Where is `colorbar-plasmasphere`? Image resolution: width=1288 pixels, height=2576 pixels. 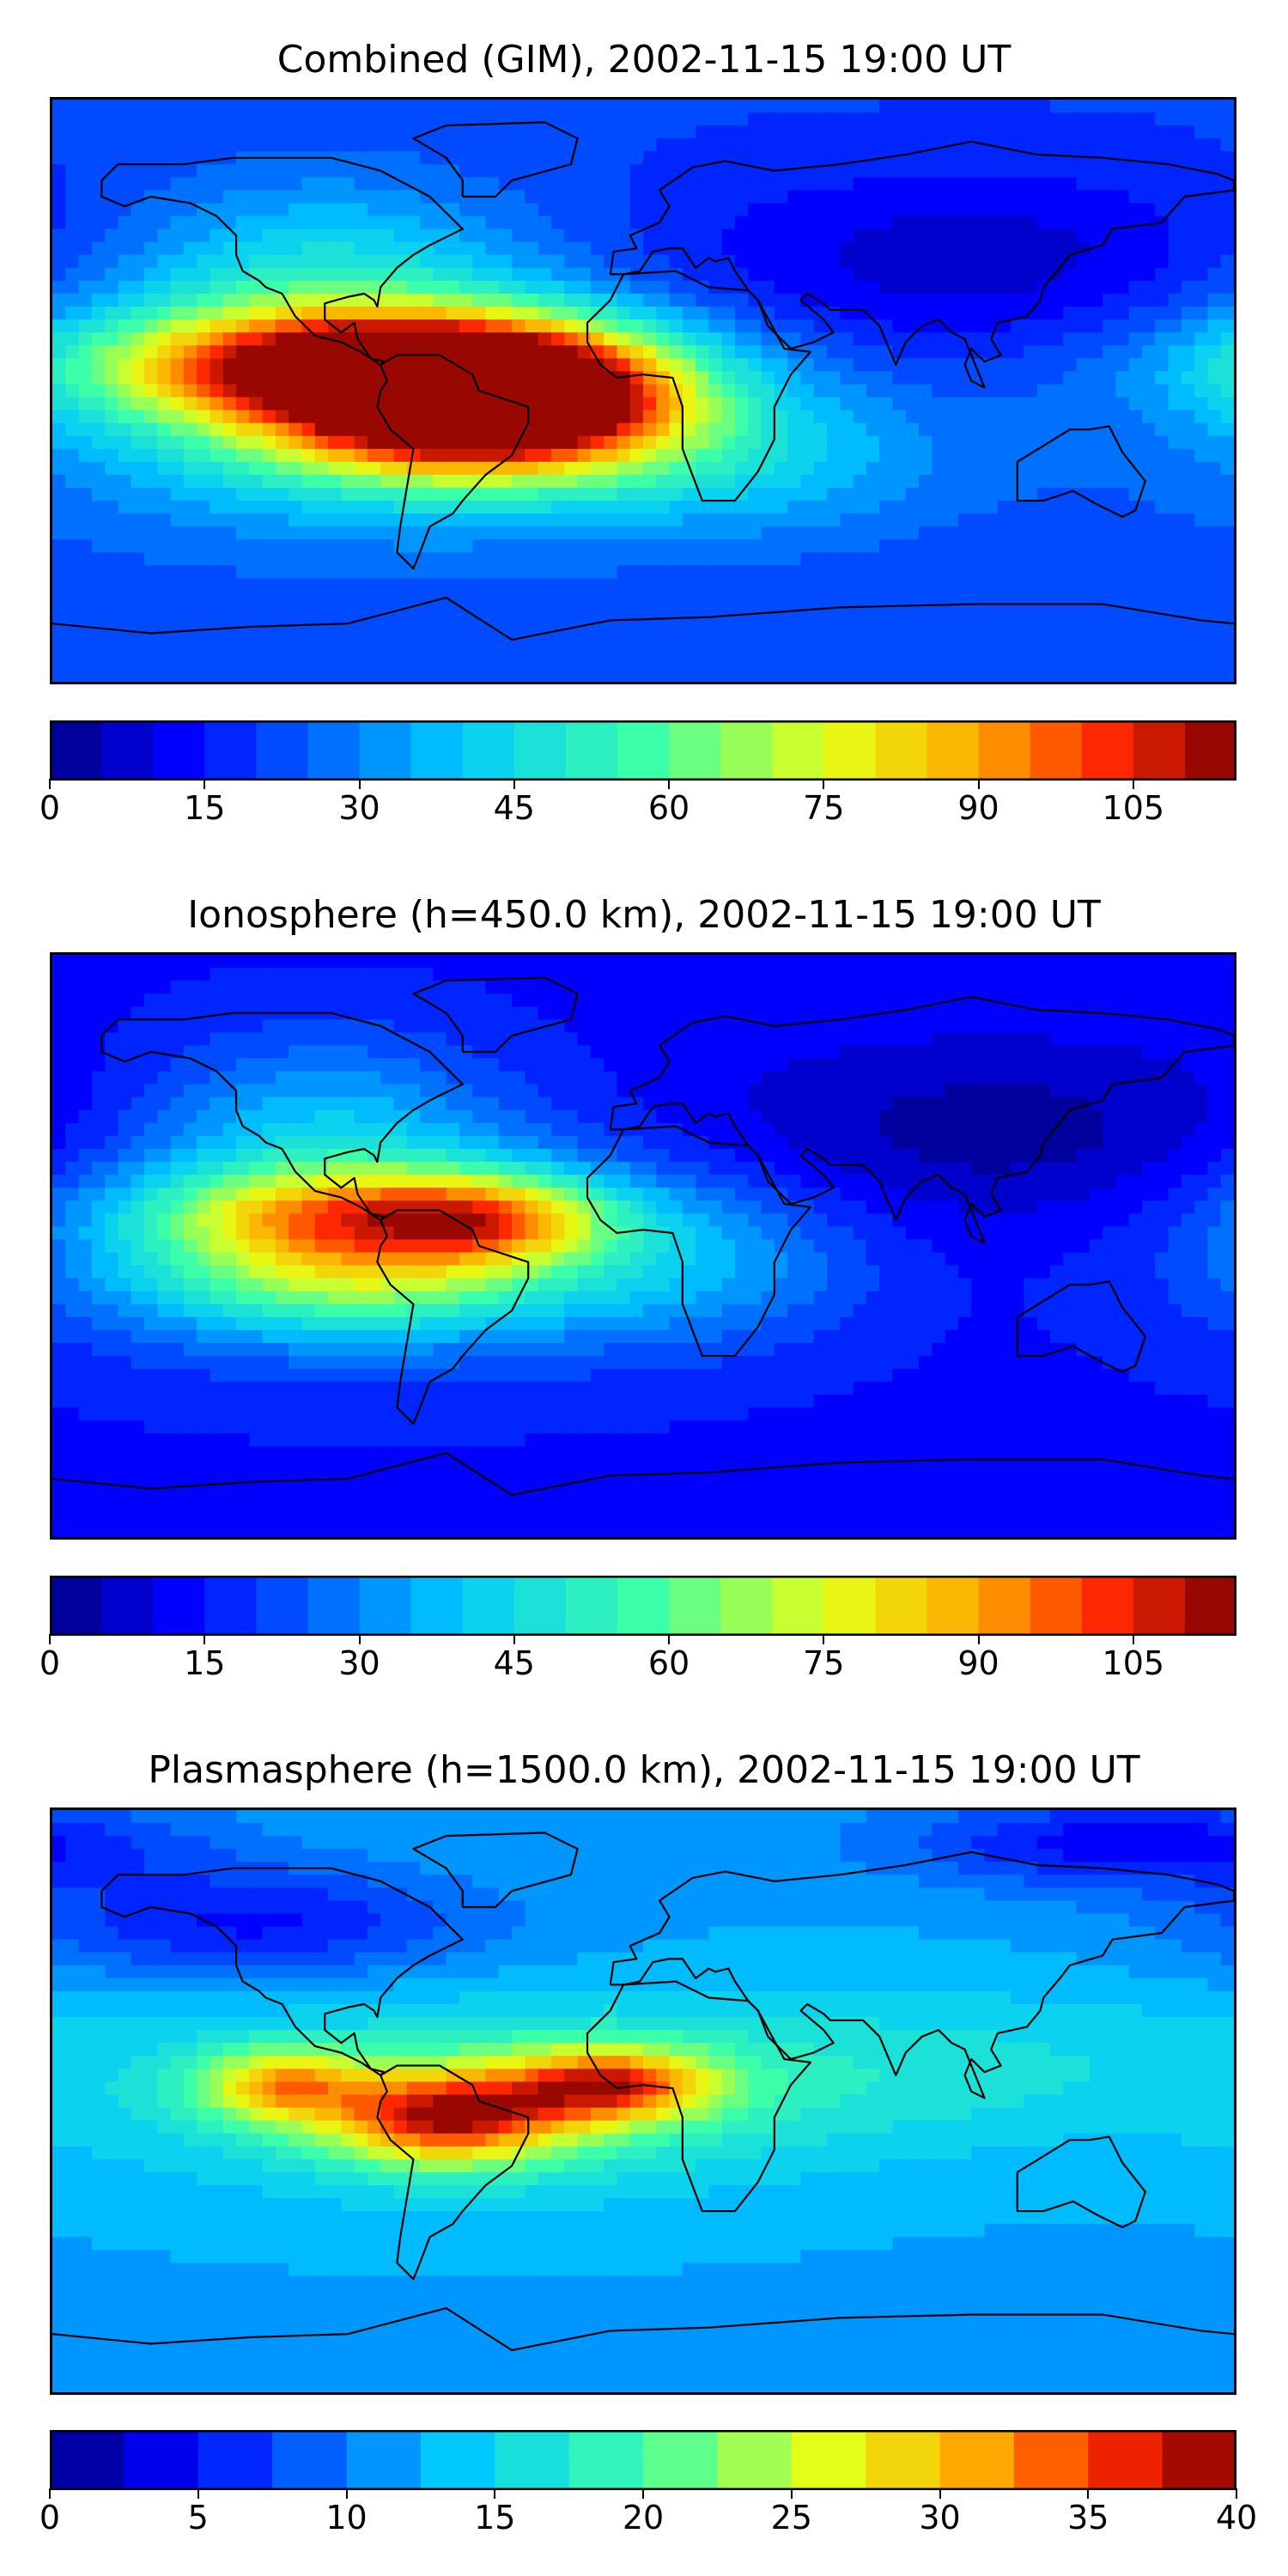 colorbar-plasmasphere is located at coordinates (643, 2460).